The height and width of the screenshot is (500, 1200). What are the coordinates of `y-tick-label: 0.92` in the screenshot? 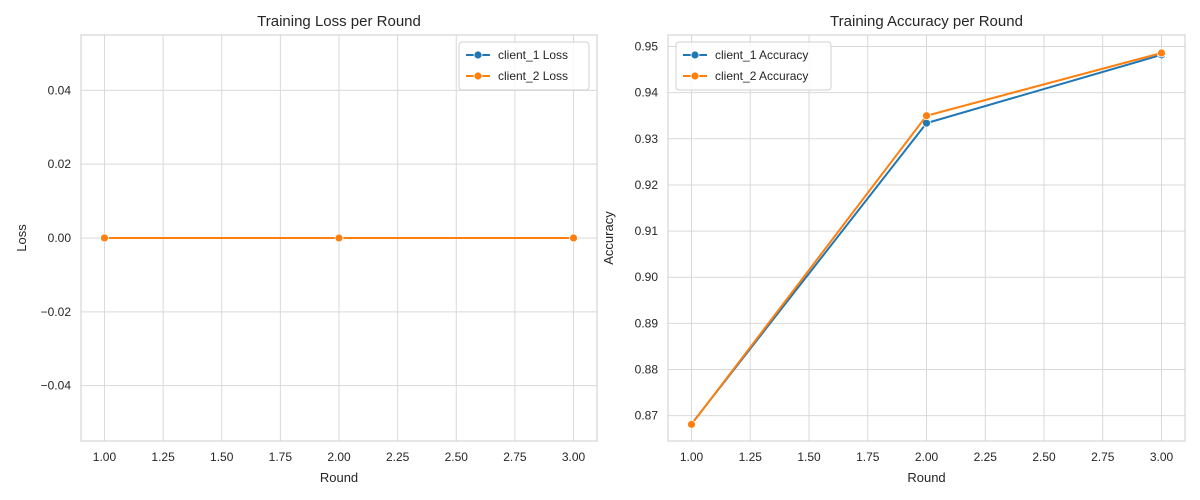 It's located at (647, 185).